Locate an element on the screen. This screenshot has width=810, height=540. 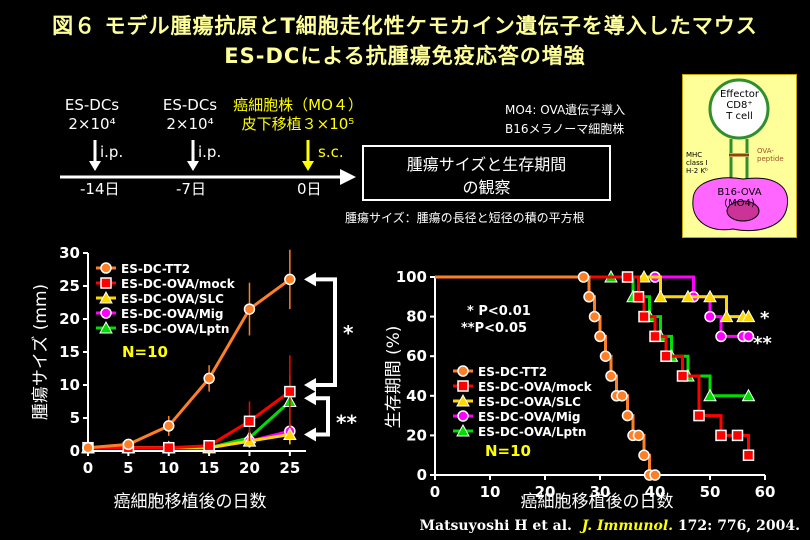
significance-mig: ** is located at coordinates (762, 343).